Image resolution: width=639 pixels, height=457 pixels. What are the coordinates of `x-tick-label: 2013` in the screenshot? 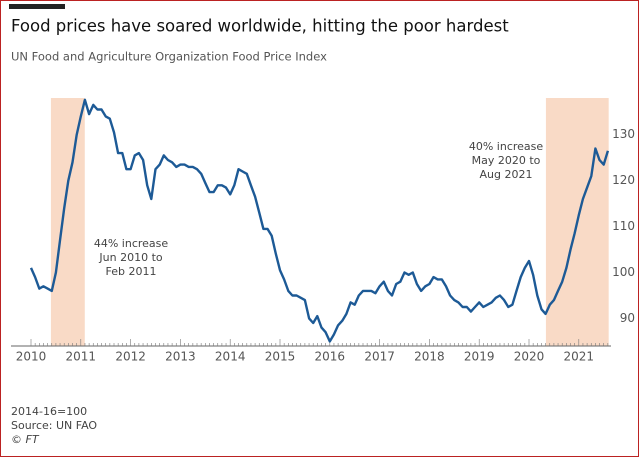 It's located at (180, 357).